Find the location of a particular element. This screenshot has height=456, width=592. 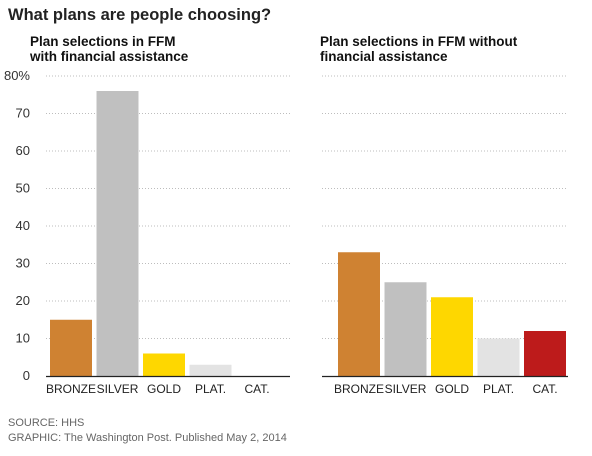

right-x-tick-label: CAT. is located at coordinates (544, 389).